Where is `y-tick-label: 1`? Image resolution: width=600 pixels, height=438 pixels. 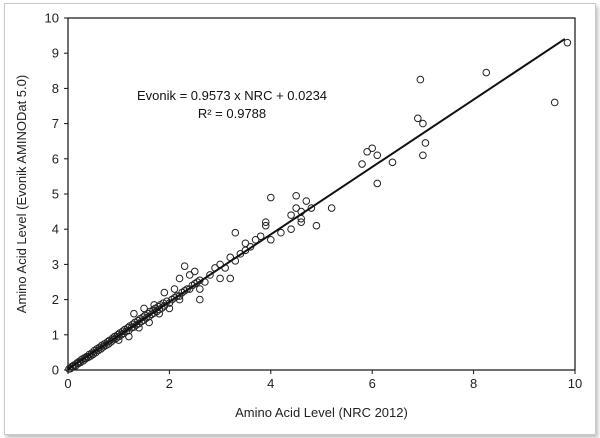
y-tick-label: 1 is located at coordinates (55, 334).